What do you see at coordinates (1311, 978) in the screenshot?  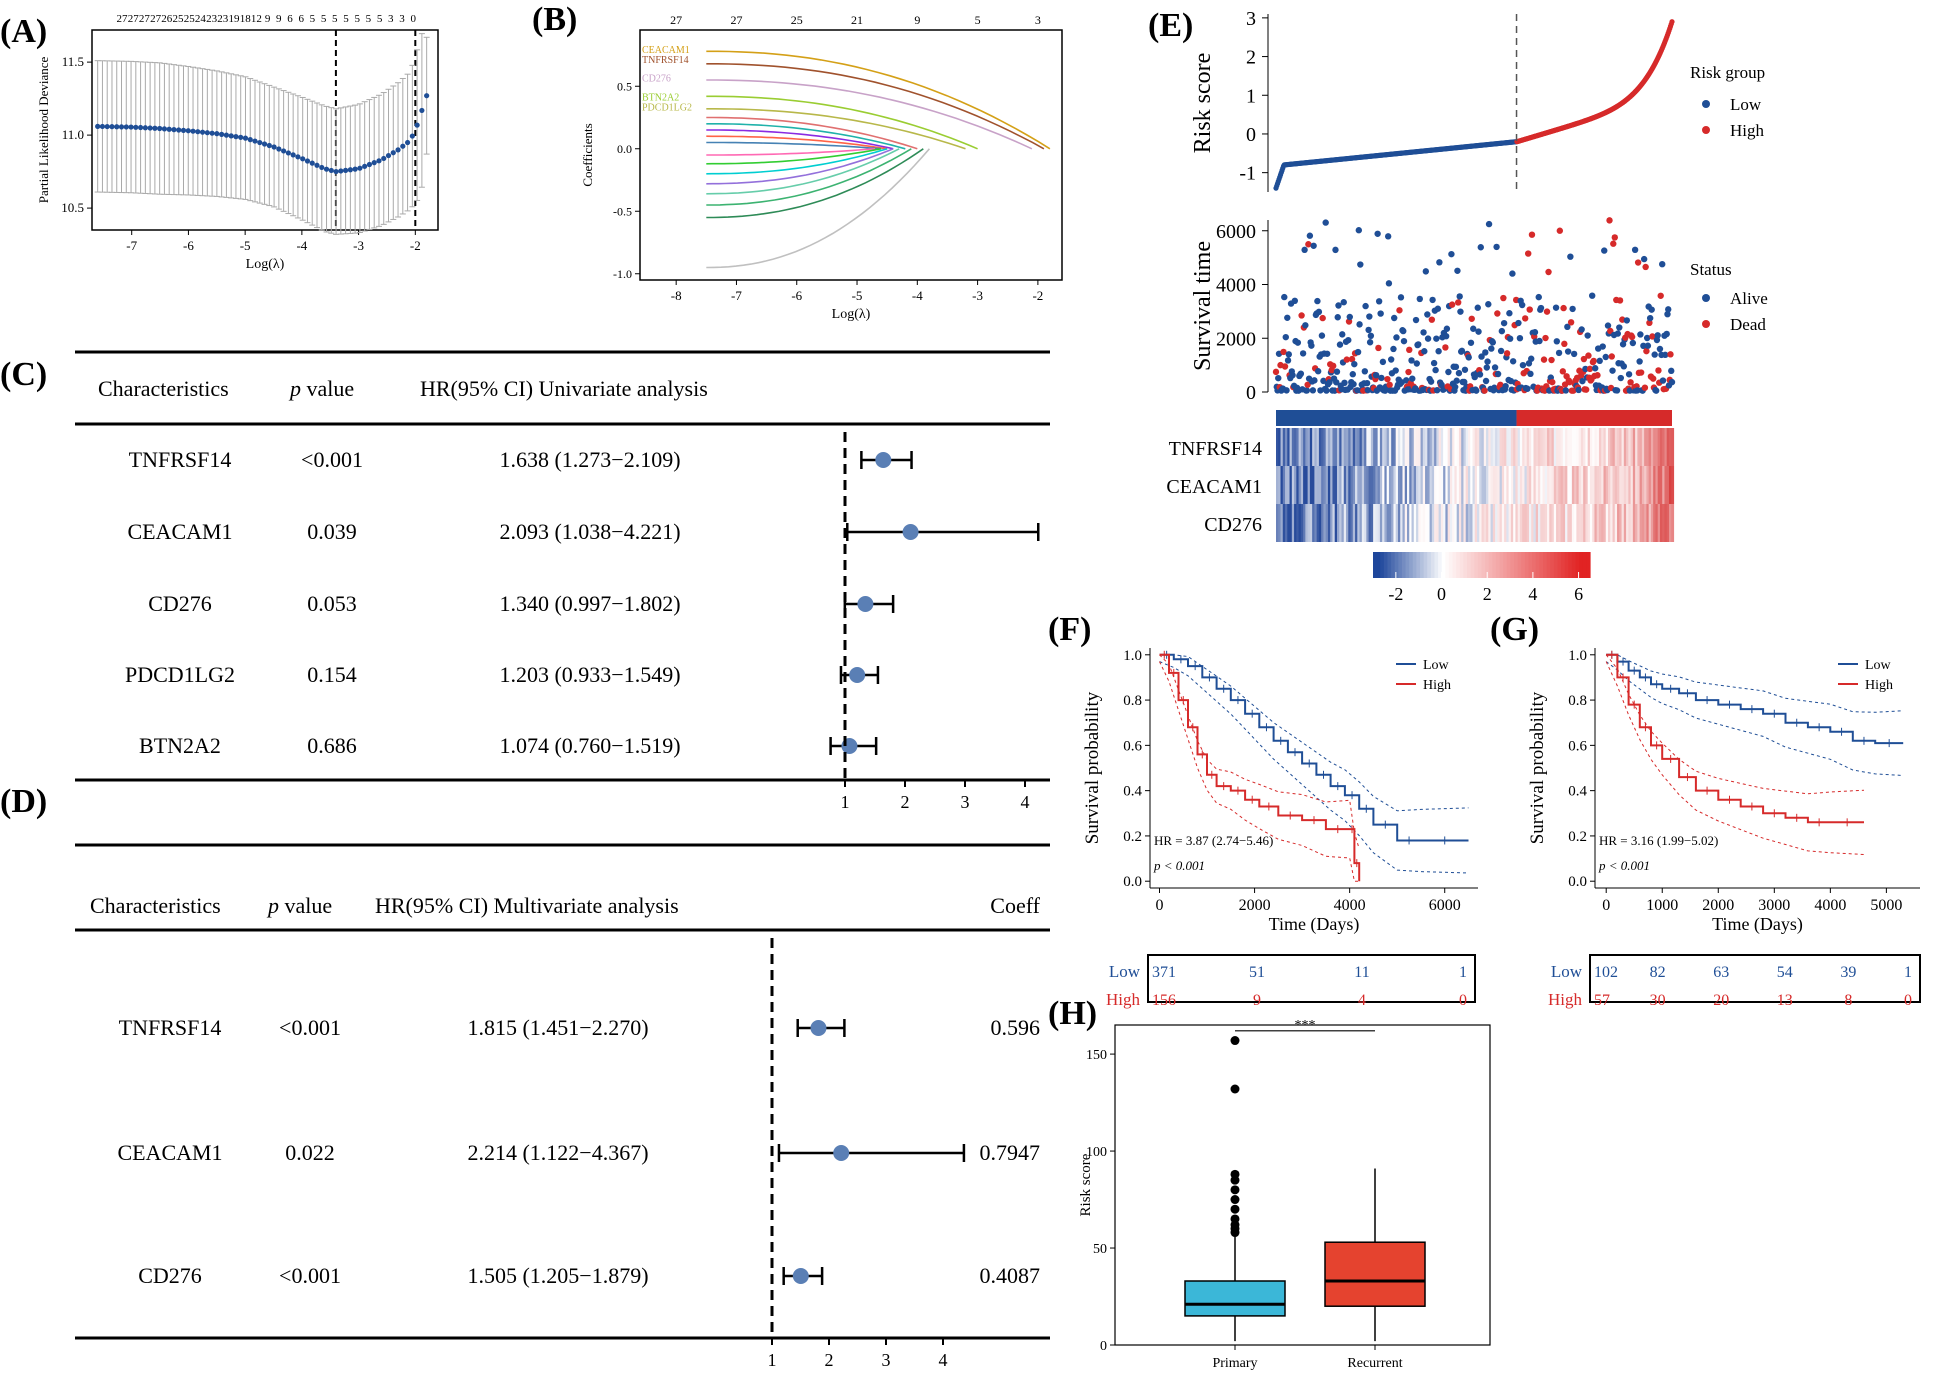 I see `risk-table-frame` at bounding box center [1311, 978].